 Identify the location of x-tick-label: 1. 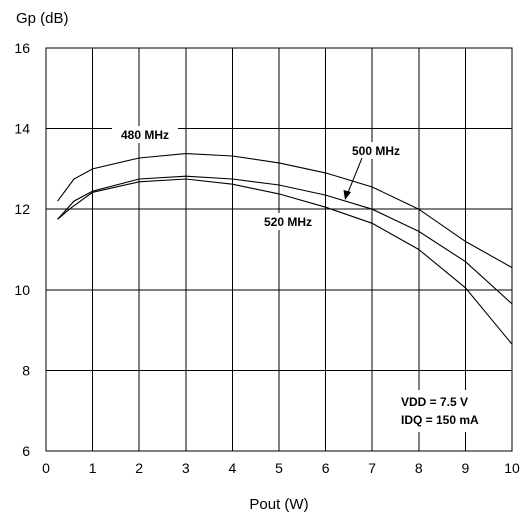
(93, 468).